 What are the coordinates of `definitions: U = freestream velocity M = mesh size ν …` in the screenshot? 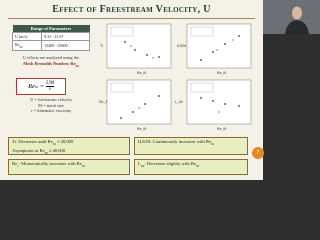 It's located at (51, 105).